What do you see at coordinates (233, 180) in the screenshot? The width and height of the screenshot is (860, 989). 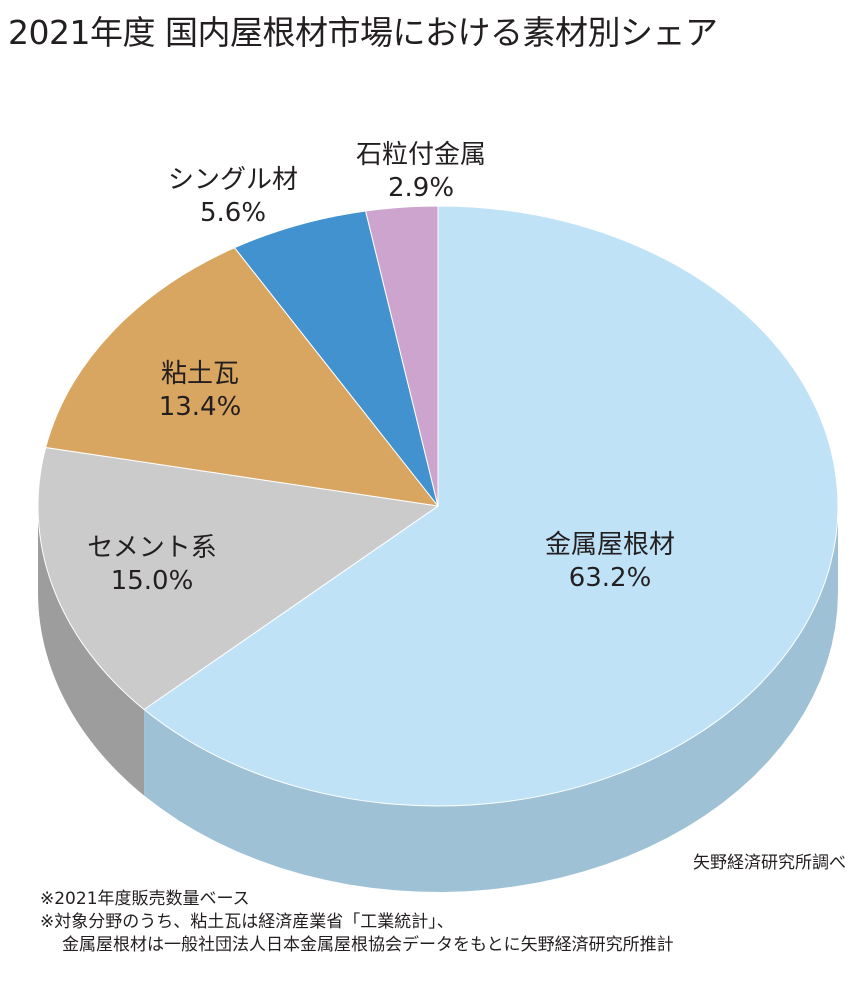 I see `slice-label-shingle: シングル材` at bounding box center [233, 180].